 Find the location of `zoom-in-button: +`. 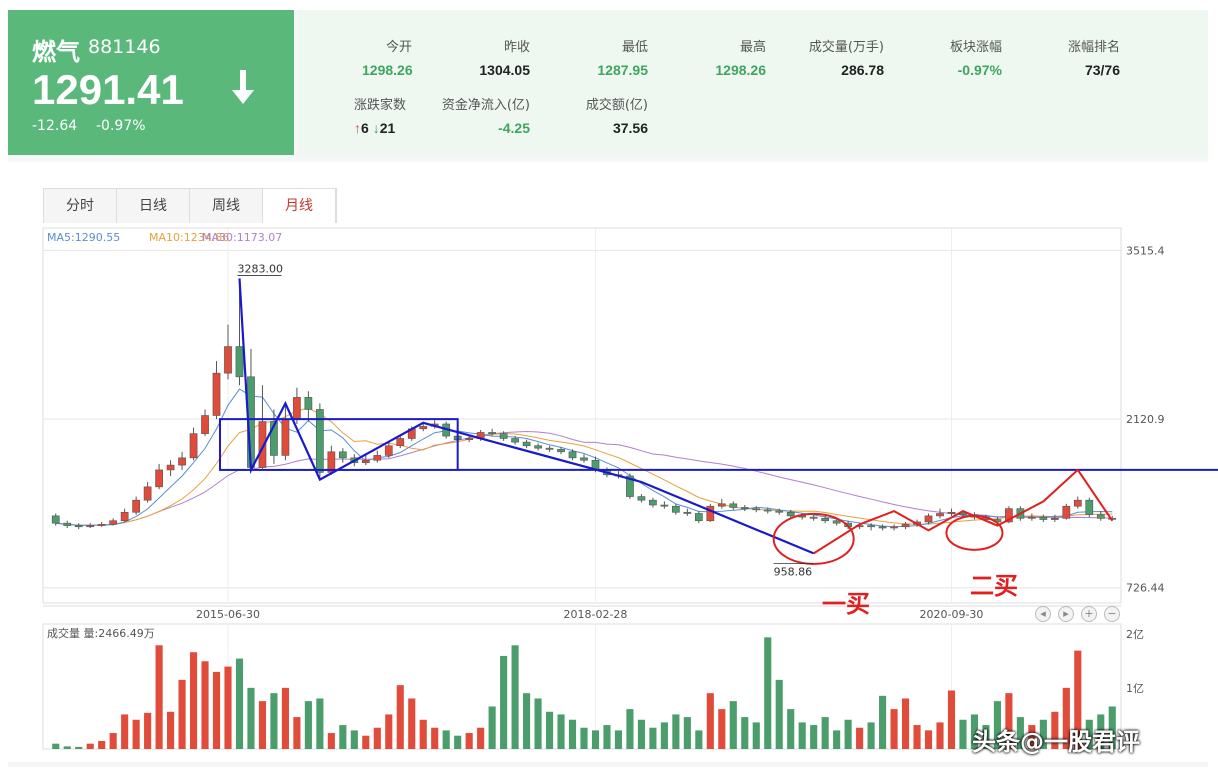

zoom-in-button: + is located at coordinates (1089, 614).